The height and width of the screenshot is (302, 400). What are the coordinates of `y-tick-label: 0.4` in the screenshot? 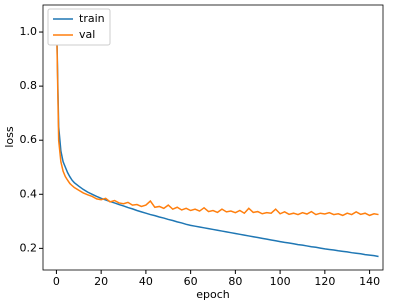 It's located at (29, 193).